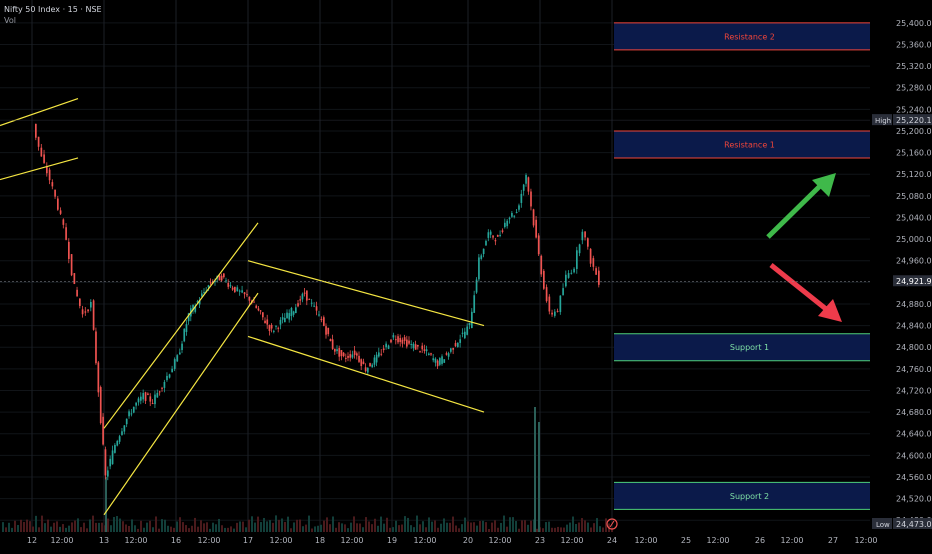 Image resolution: width=932 pixels, height=554 pixels. Describe the element at coordinates (104, 540) in the screenshot. I see `x-tick-label: 13` at that location.